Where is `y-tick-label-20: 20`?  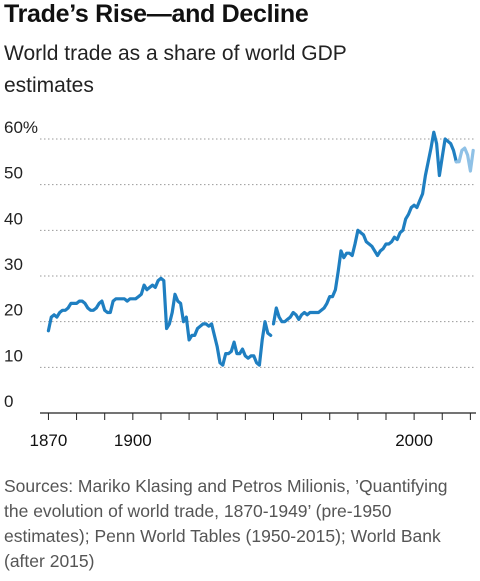
y-tick-label-20: 20 is located at coordinates (13, 310).